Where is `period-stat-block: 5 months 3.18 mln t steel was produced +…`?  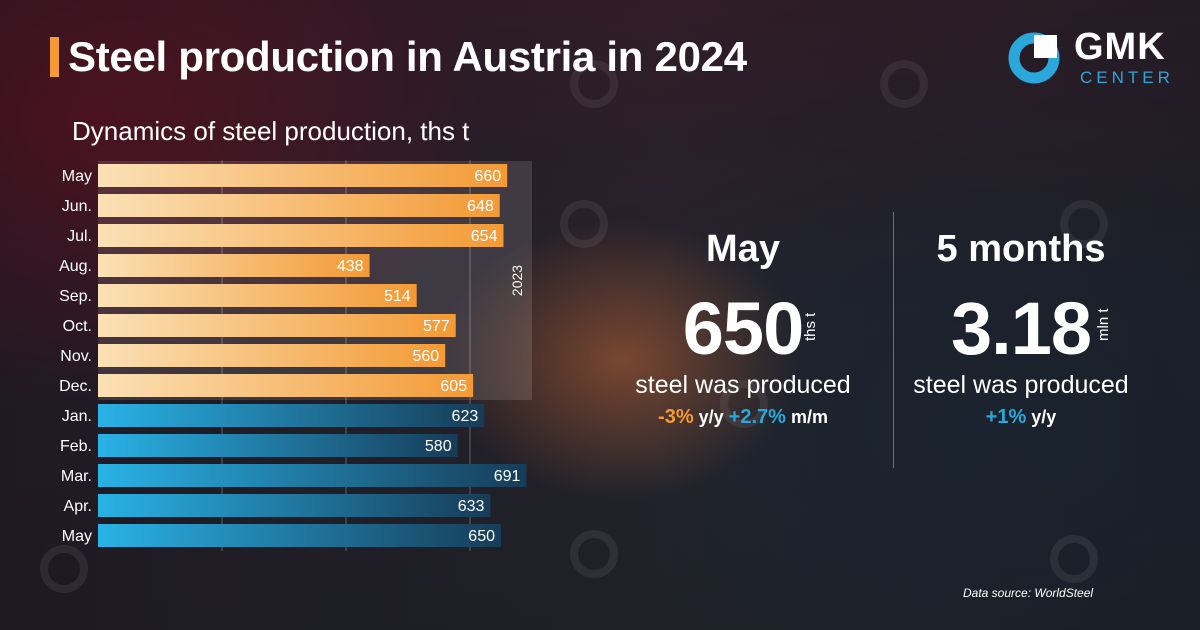 period-stat-block: 5 months 3.18 mln t steel was produced +… is located at coordinates (1021, 328).